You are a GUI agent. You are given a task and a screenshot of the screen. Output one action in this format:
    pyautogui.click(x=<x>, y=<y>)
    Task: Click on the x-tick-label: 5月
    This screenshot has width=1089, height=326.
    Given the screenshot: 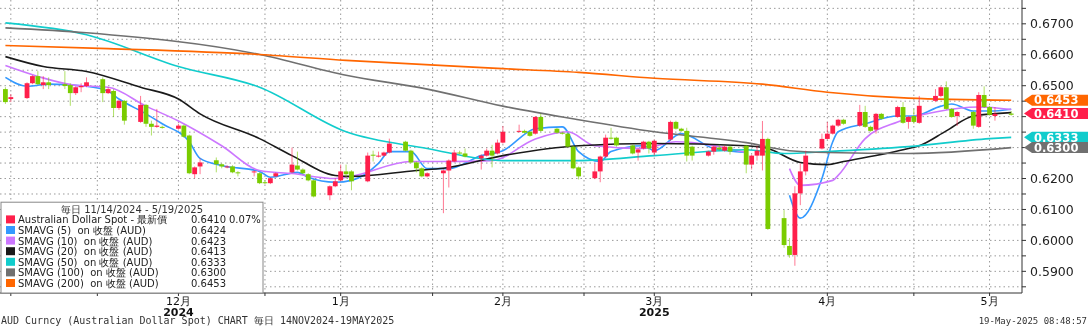 What is the action you would take?
    pyautogui.click(x=989, y=301)
    